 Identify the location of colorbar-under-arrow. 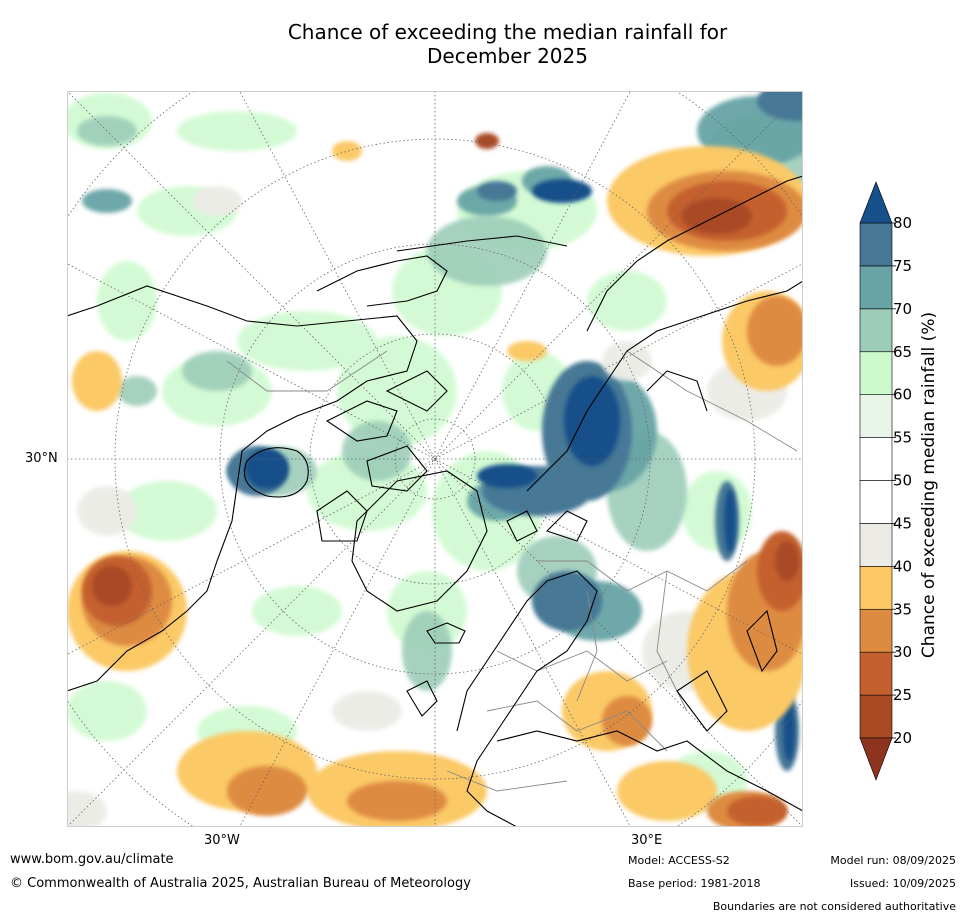
(876, 759).